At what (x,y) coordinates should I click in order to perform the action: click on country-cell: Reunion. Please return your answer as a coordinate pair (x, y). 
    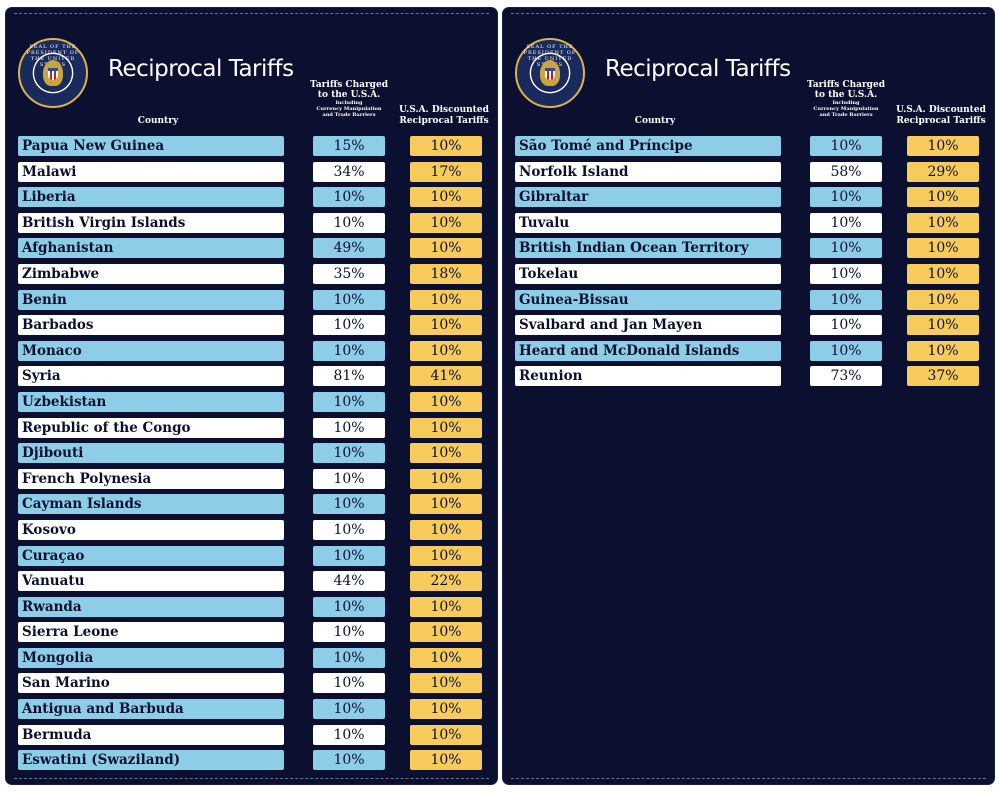
    Looking at the image, I should click on (648, 376).